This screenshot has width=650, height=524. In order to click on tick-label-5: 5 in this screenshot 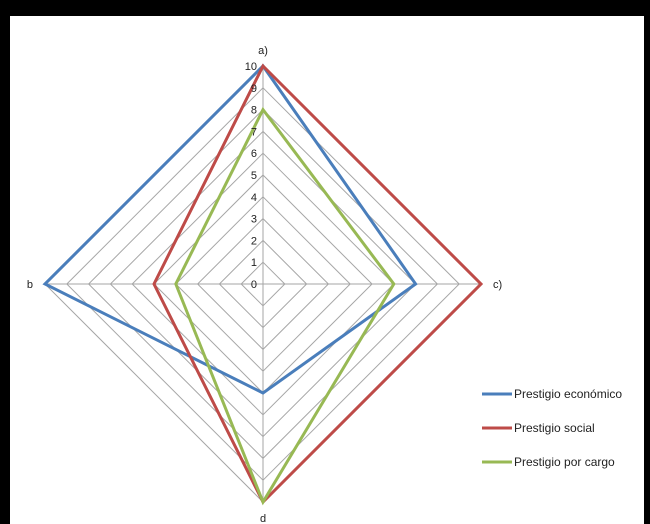, I will do `click(254, 176)`.